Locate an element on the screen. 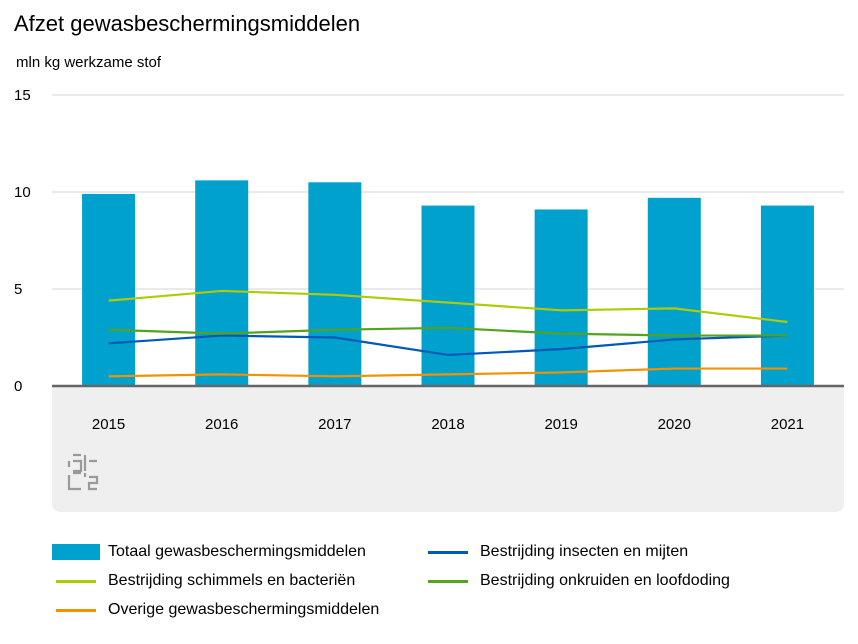 This screenshot has width=858, height=644. x-tick-label: 2017 is located at coordinates (334, 424).